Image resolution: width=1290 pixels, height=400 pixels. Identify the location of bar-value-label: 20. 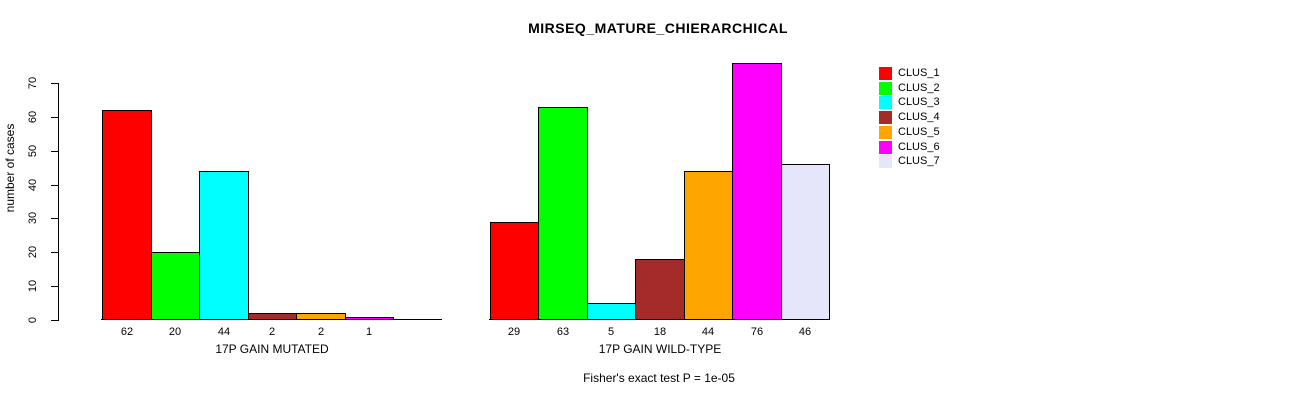
(175, 332).